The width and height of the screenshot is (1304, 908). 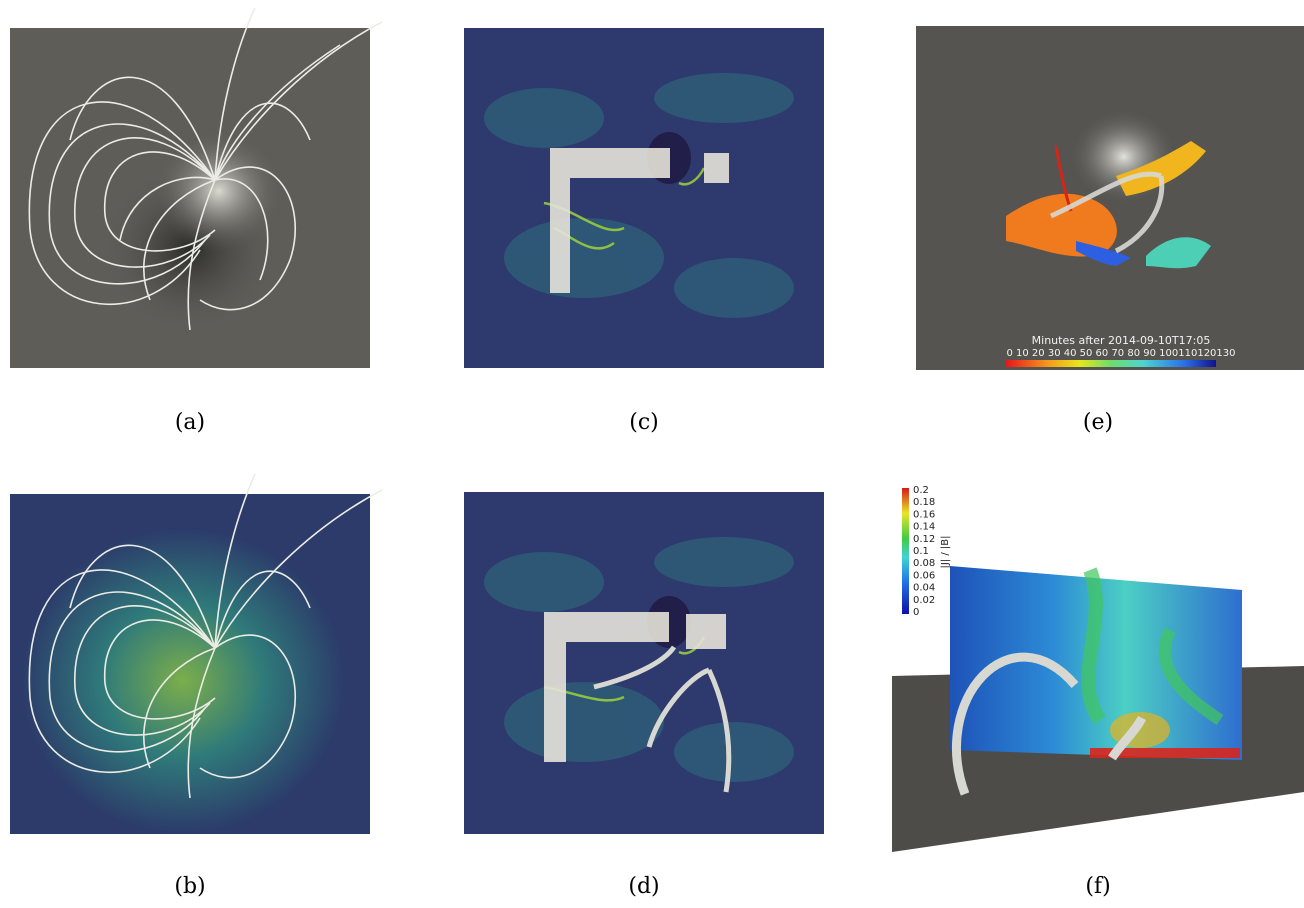 I want to click on field-lines, so click(x=205, y=169).